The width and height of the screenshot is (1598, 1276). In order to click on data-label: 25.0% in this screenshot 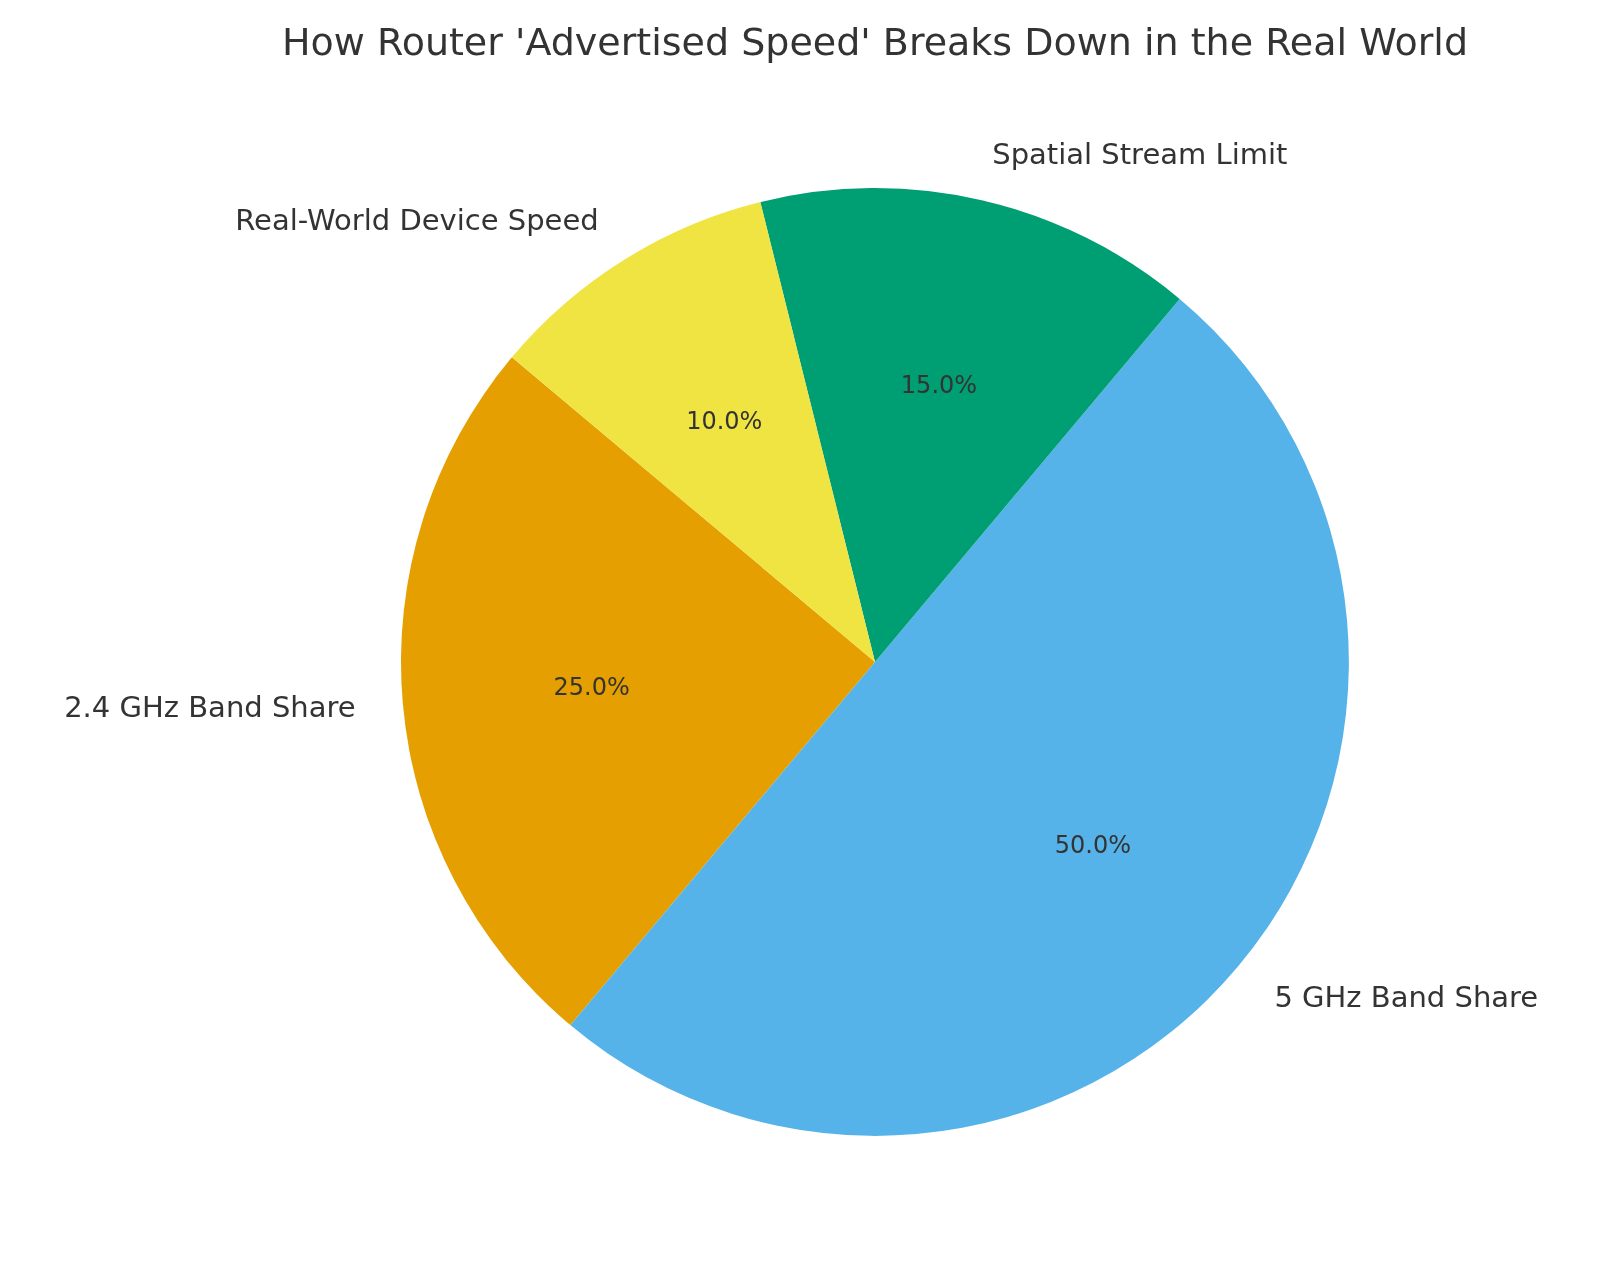, I will do `click(591, 686)`.